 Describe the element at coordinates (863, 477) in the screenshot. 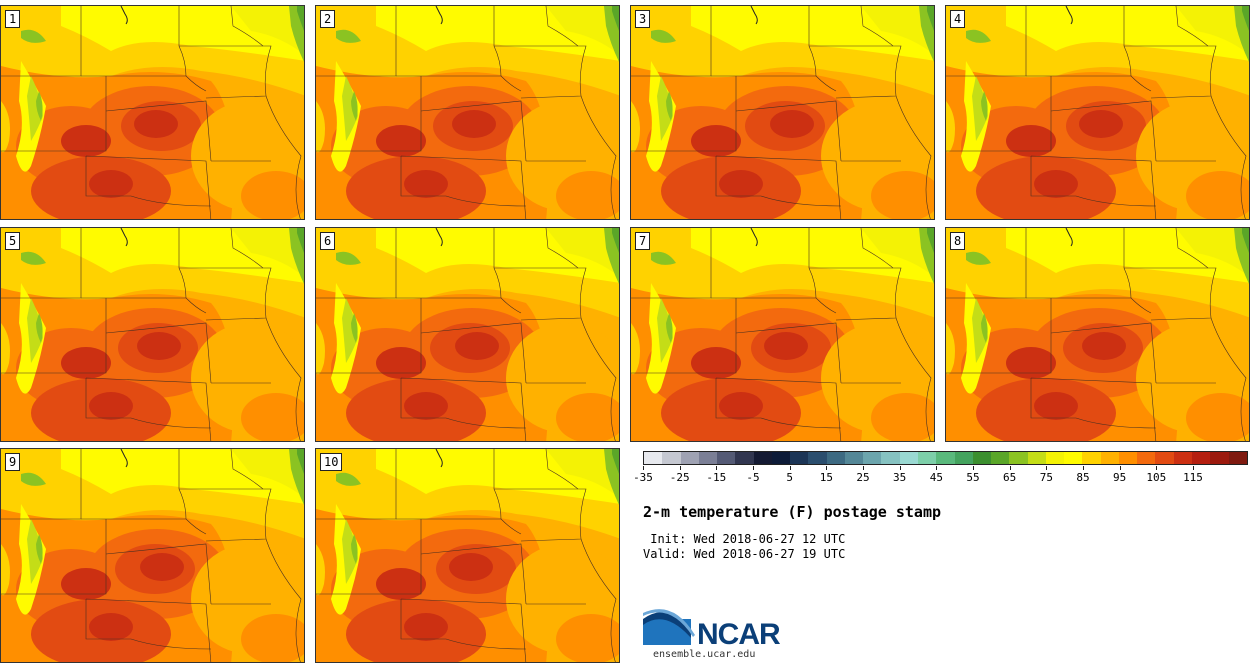

I see `colorbar-tick-label: 25` at that location.